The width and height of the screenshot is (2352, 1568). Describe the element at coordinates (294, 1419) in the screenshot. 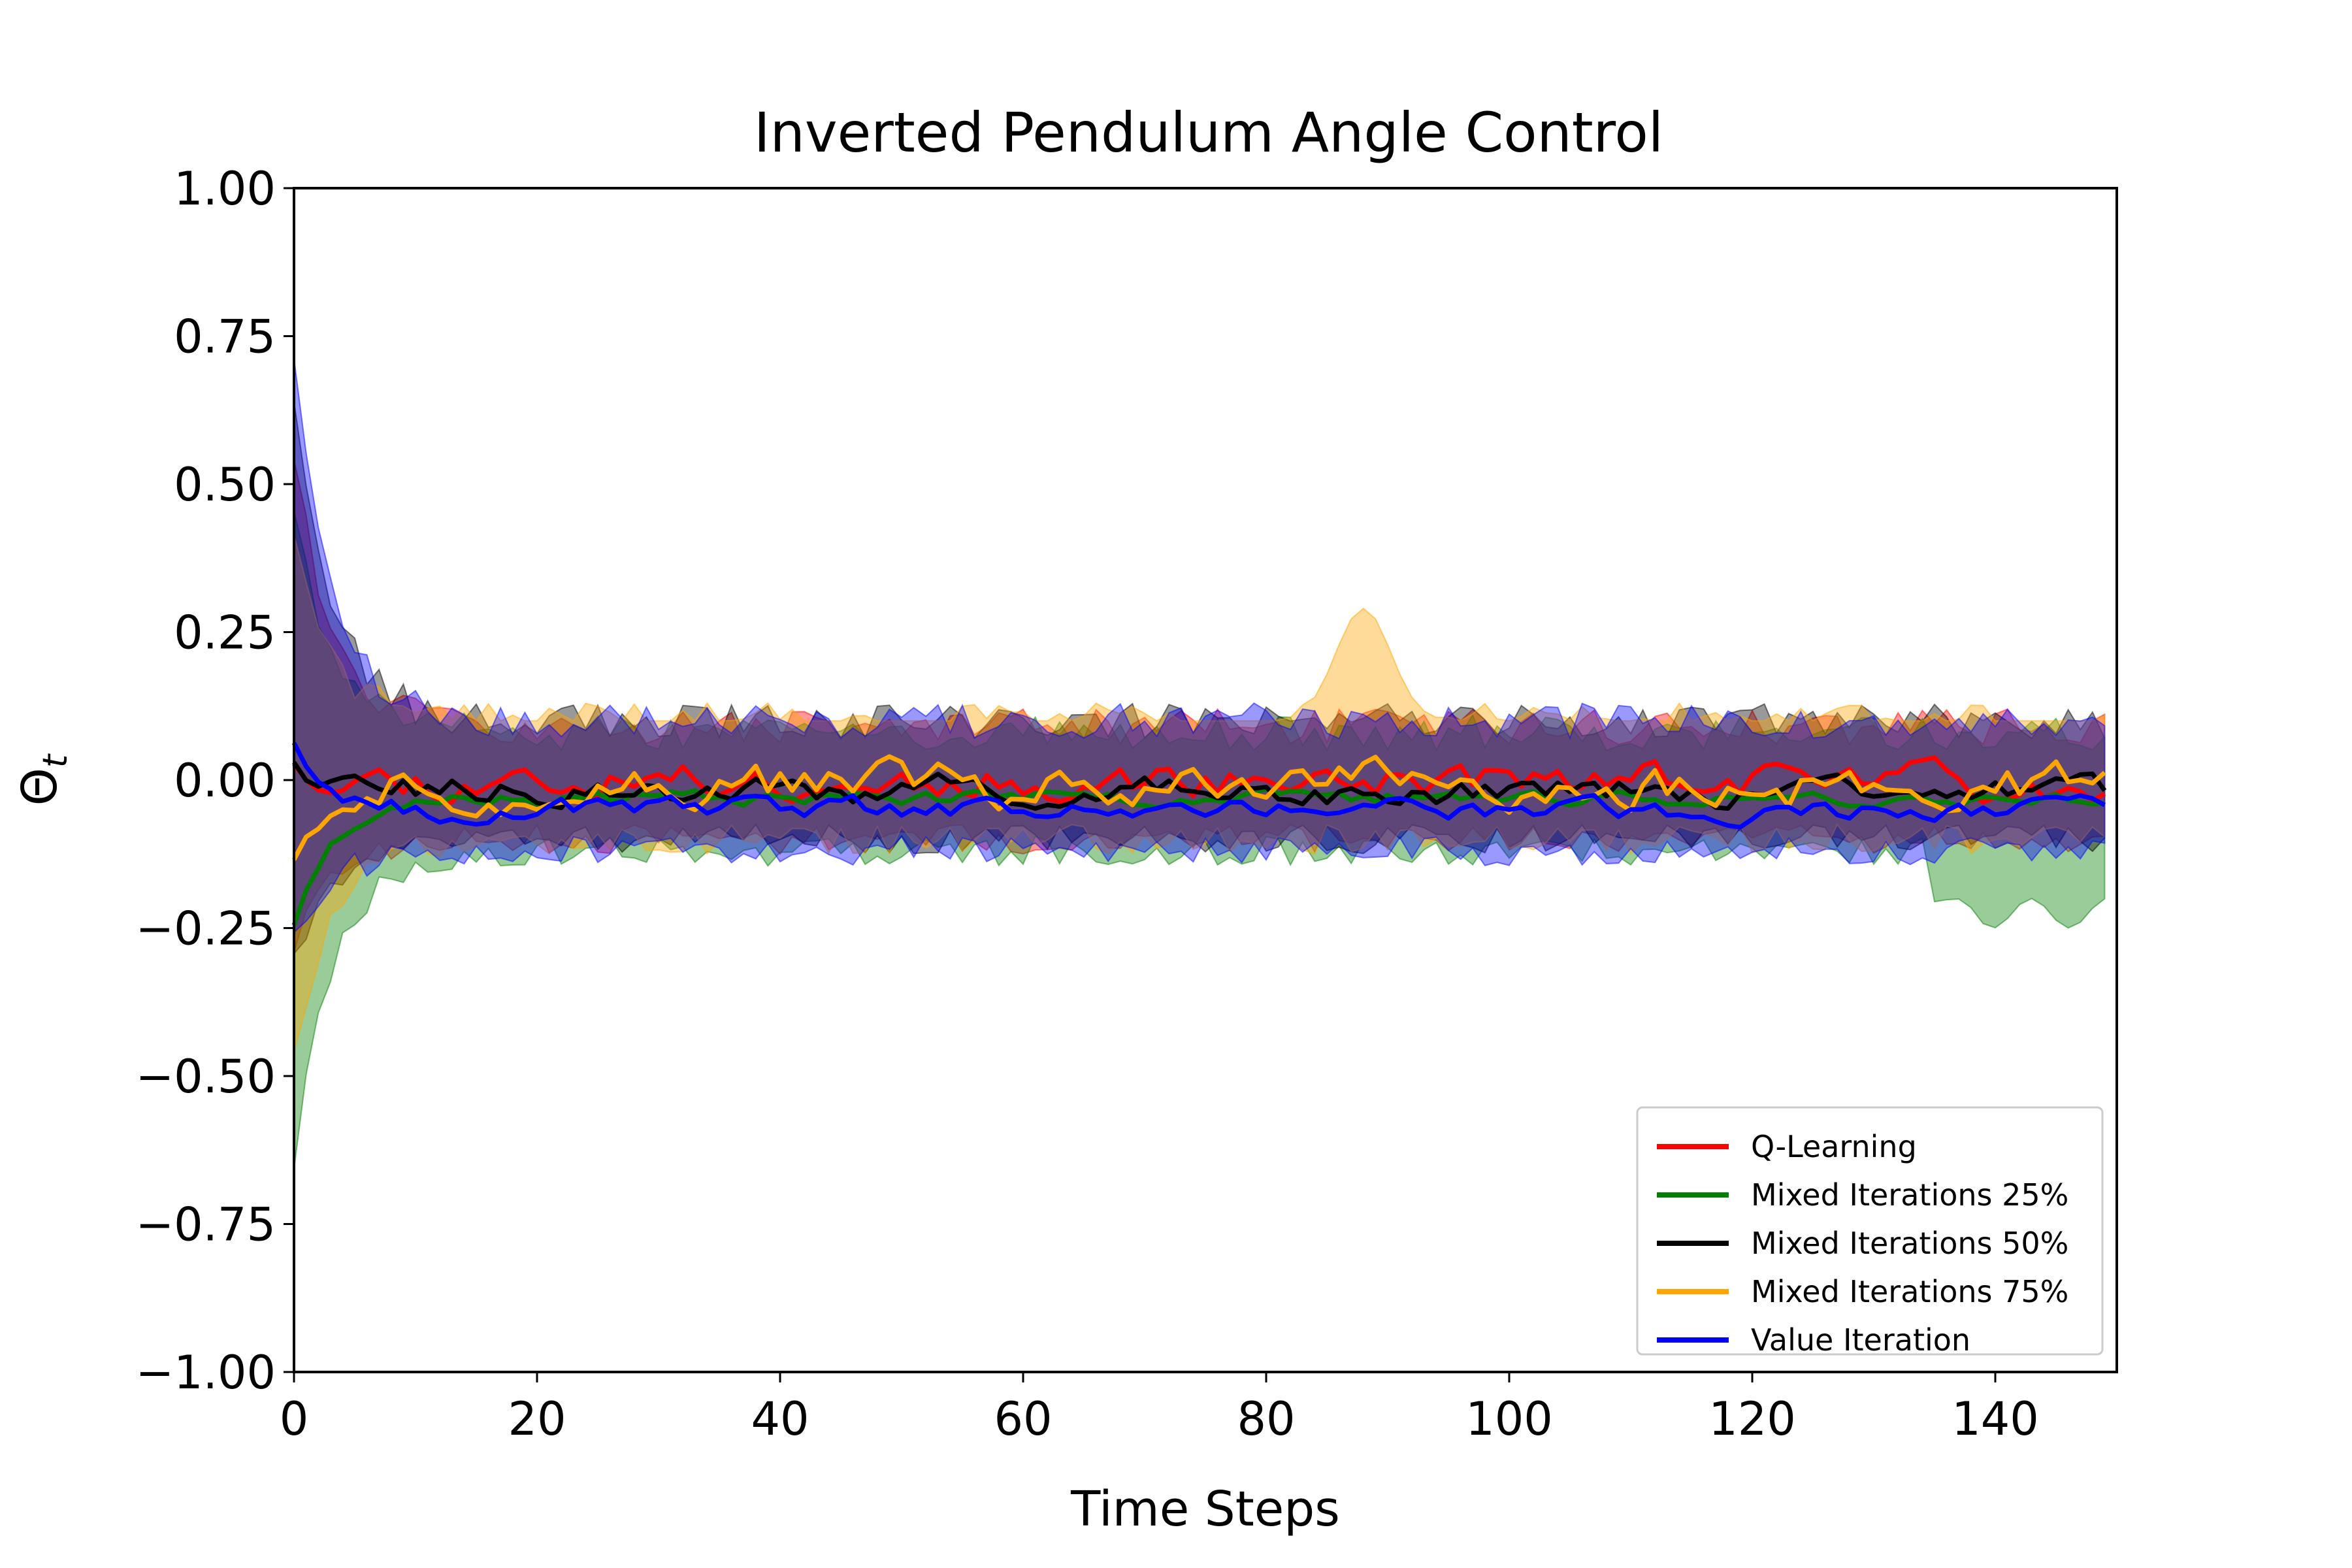

I see `x-tick-label: 0` at that location.